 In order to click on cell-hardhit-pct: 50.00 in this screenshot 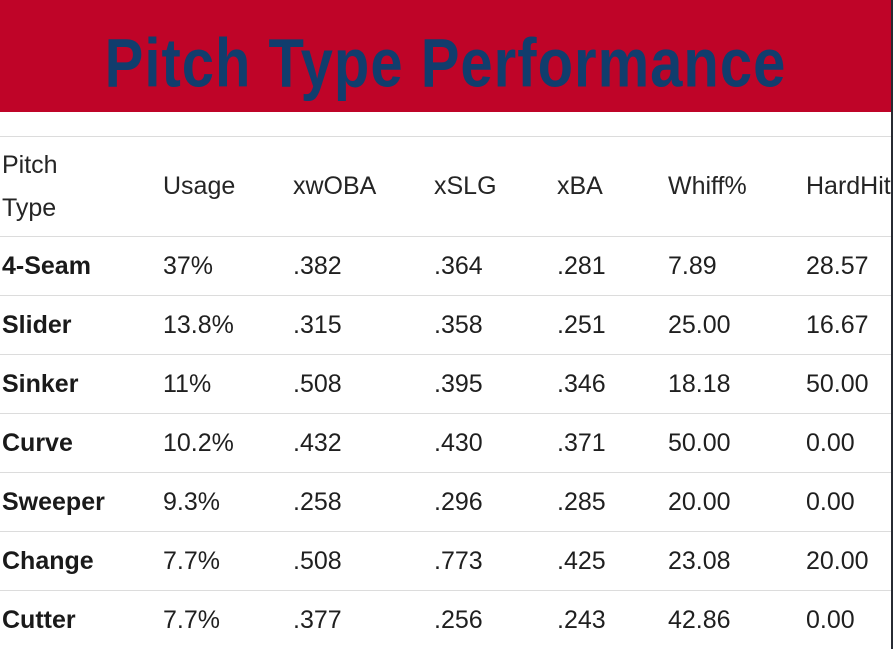, I will do `click(847, 384)`.